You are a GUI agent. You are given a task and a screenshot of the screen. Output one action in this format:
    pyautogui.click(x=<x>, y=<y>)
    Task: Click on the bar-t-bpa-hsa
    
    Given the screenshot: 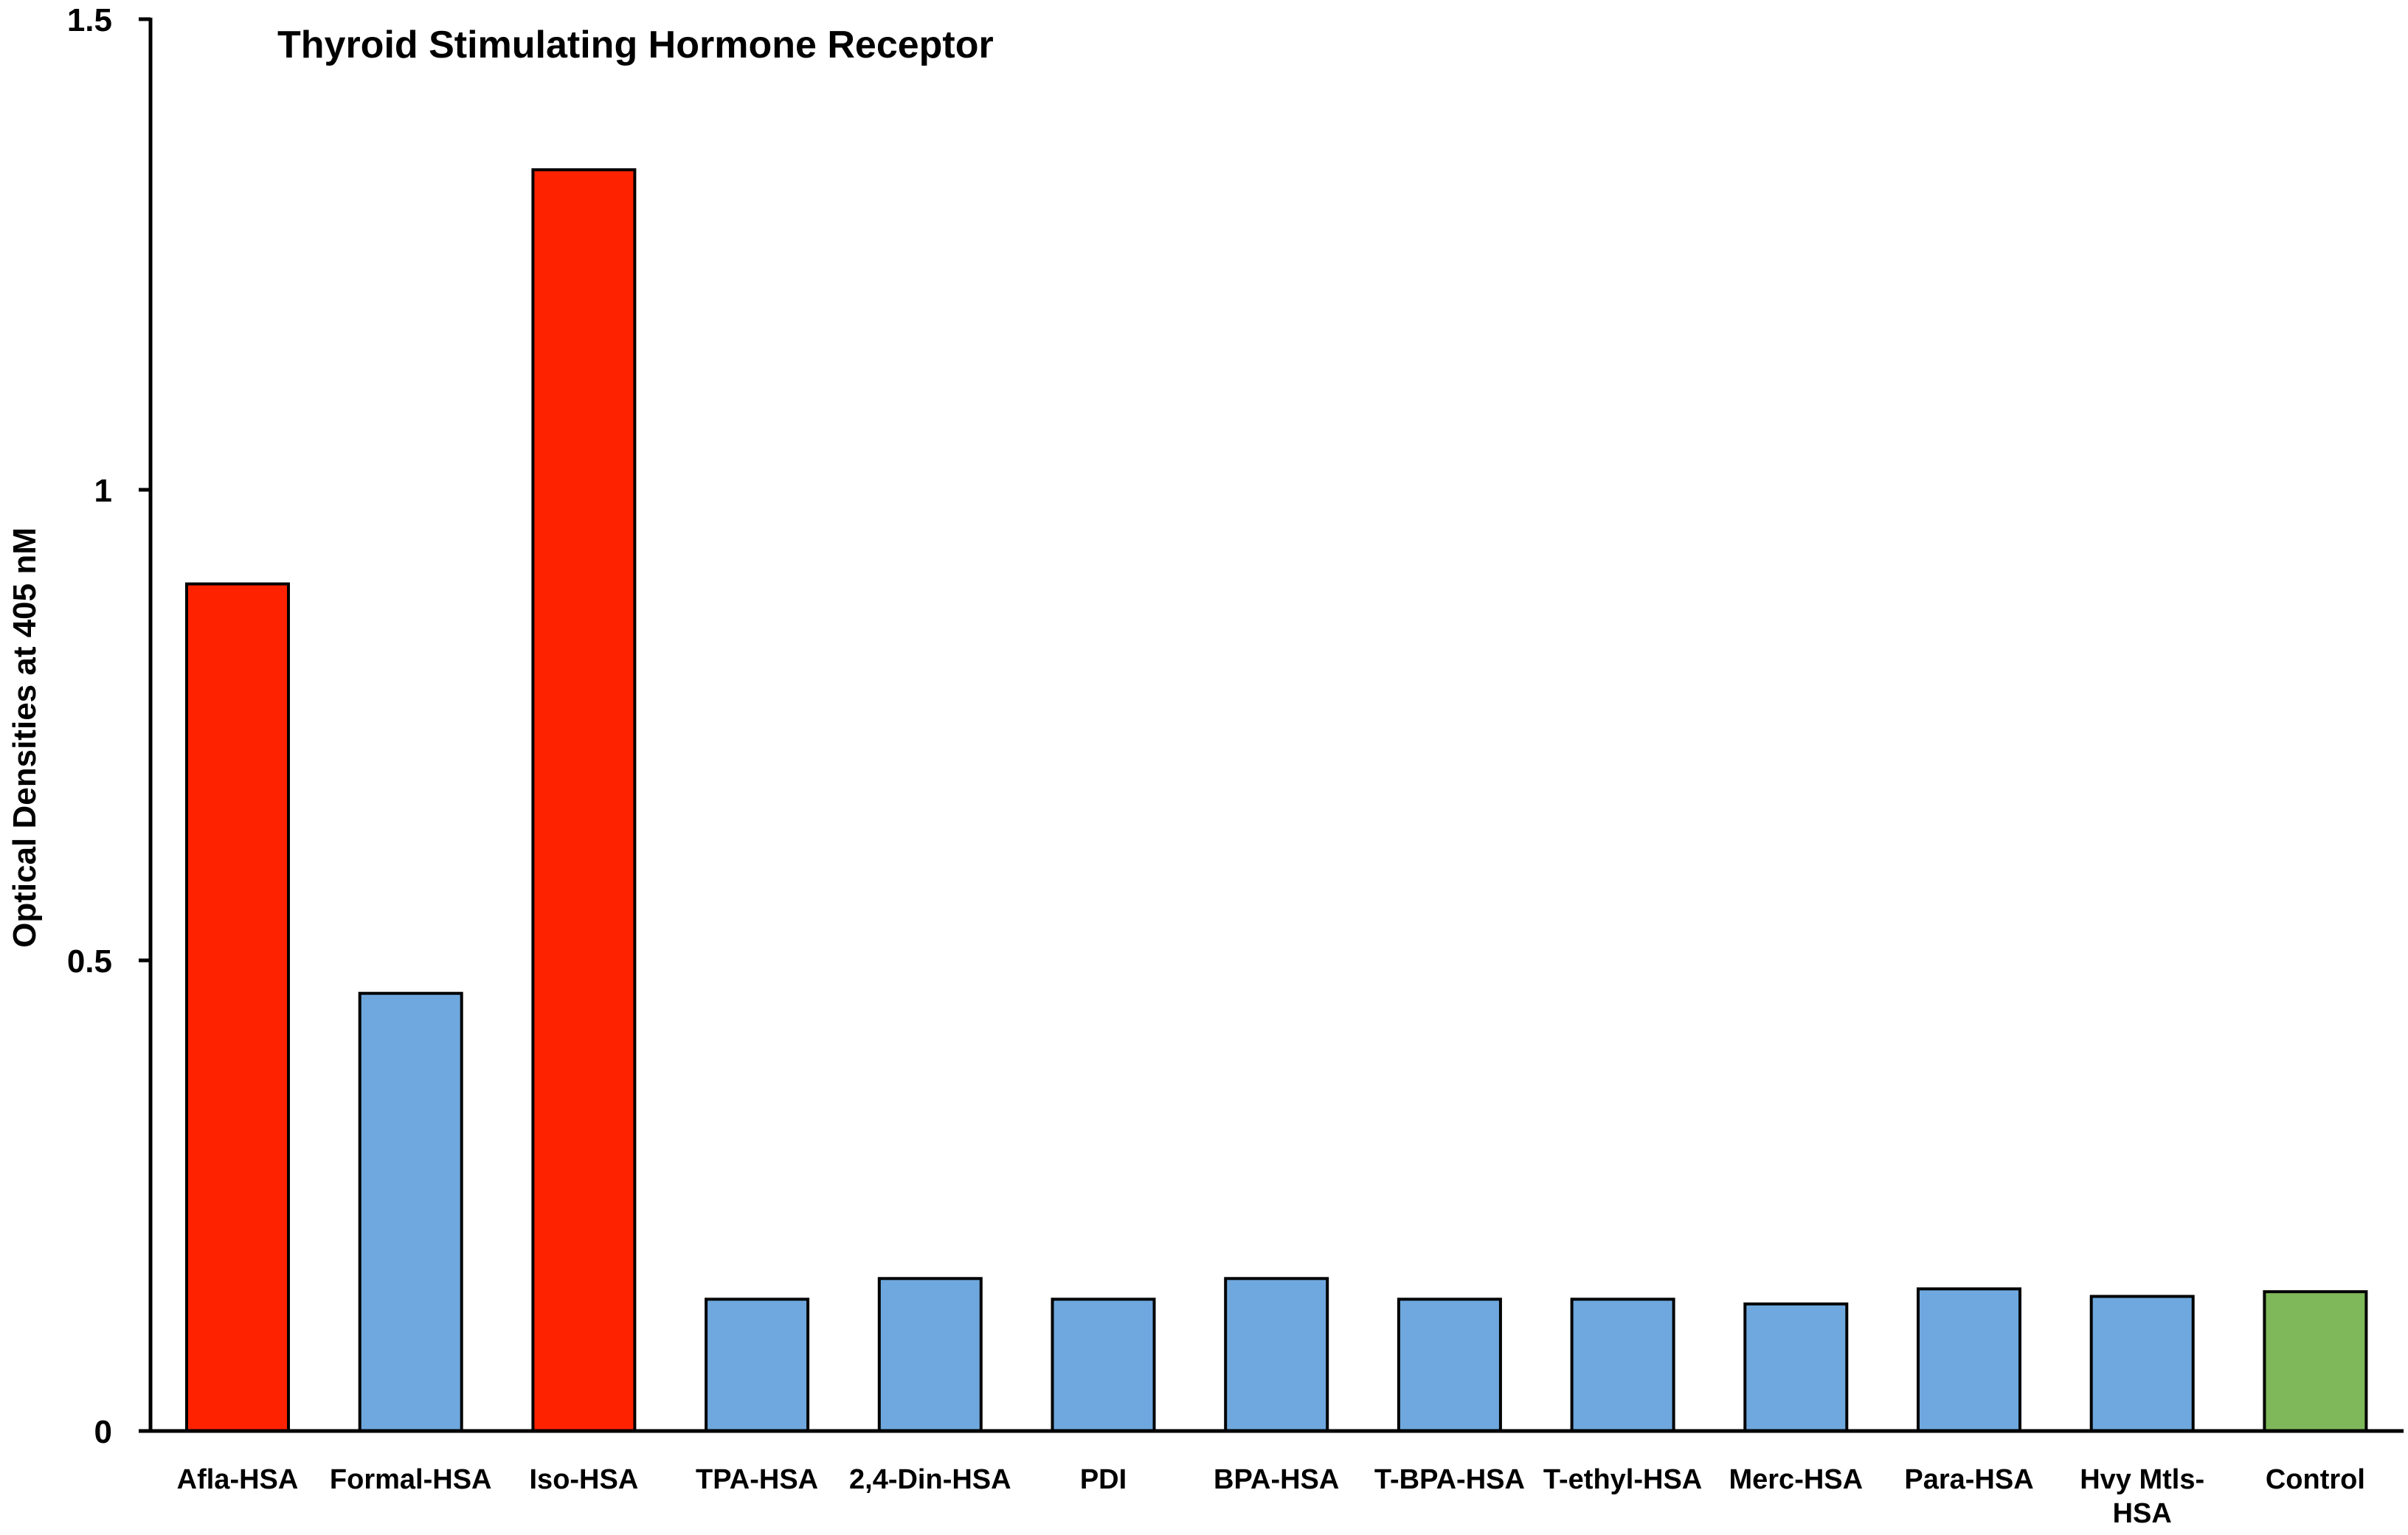 What is the action you would take?
    pyautogui.click(x=1450, y=1364)
    